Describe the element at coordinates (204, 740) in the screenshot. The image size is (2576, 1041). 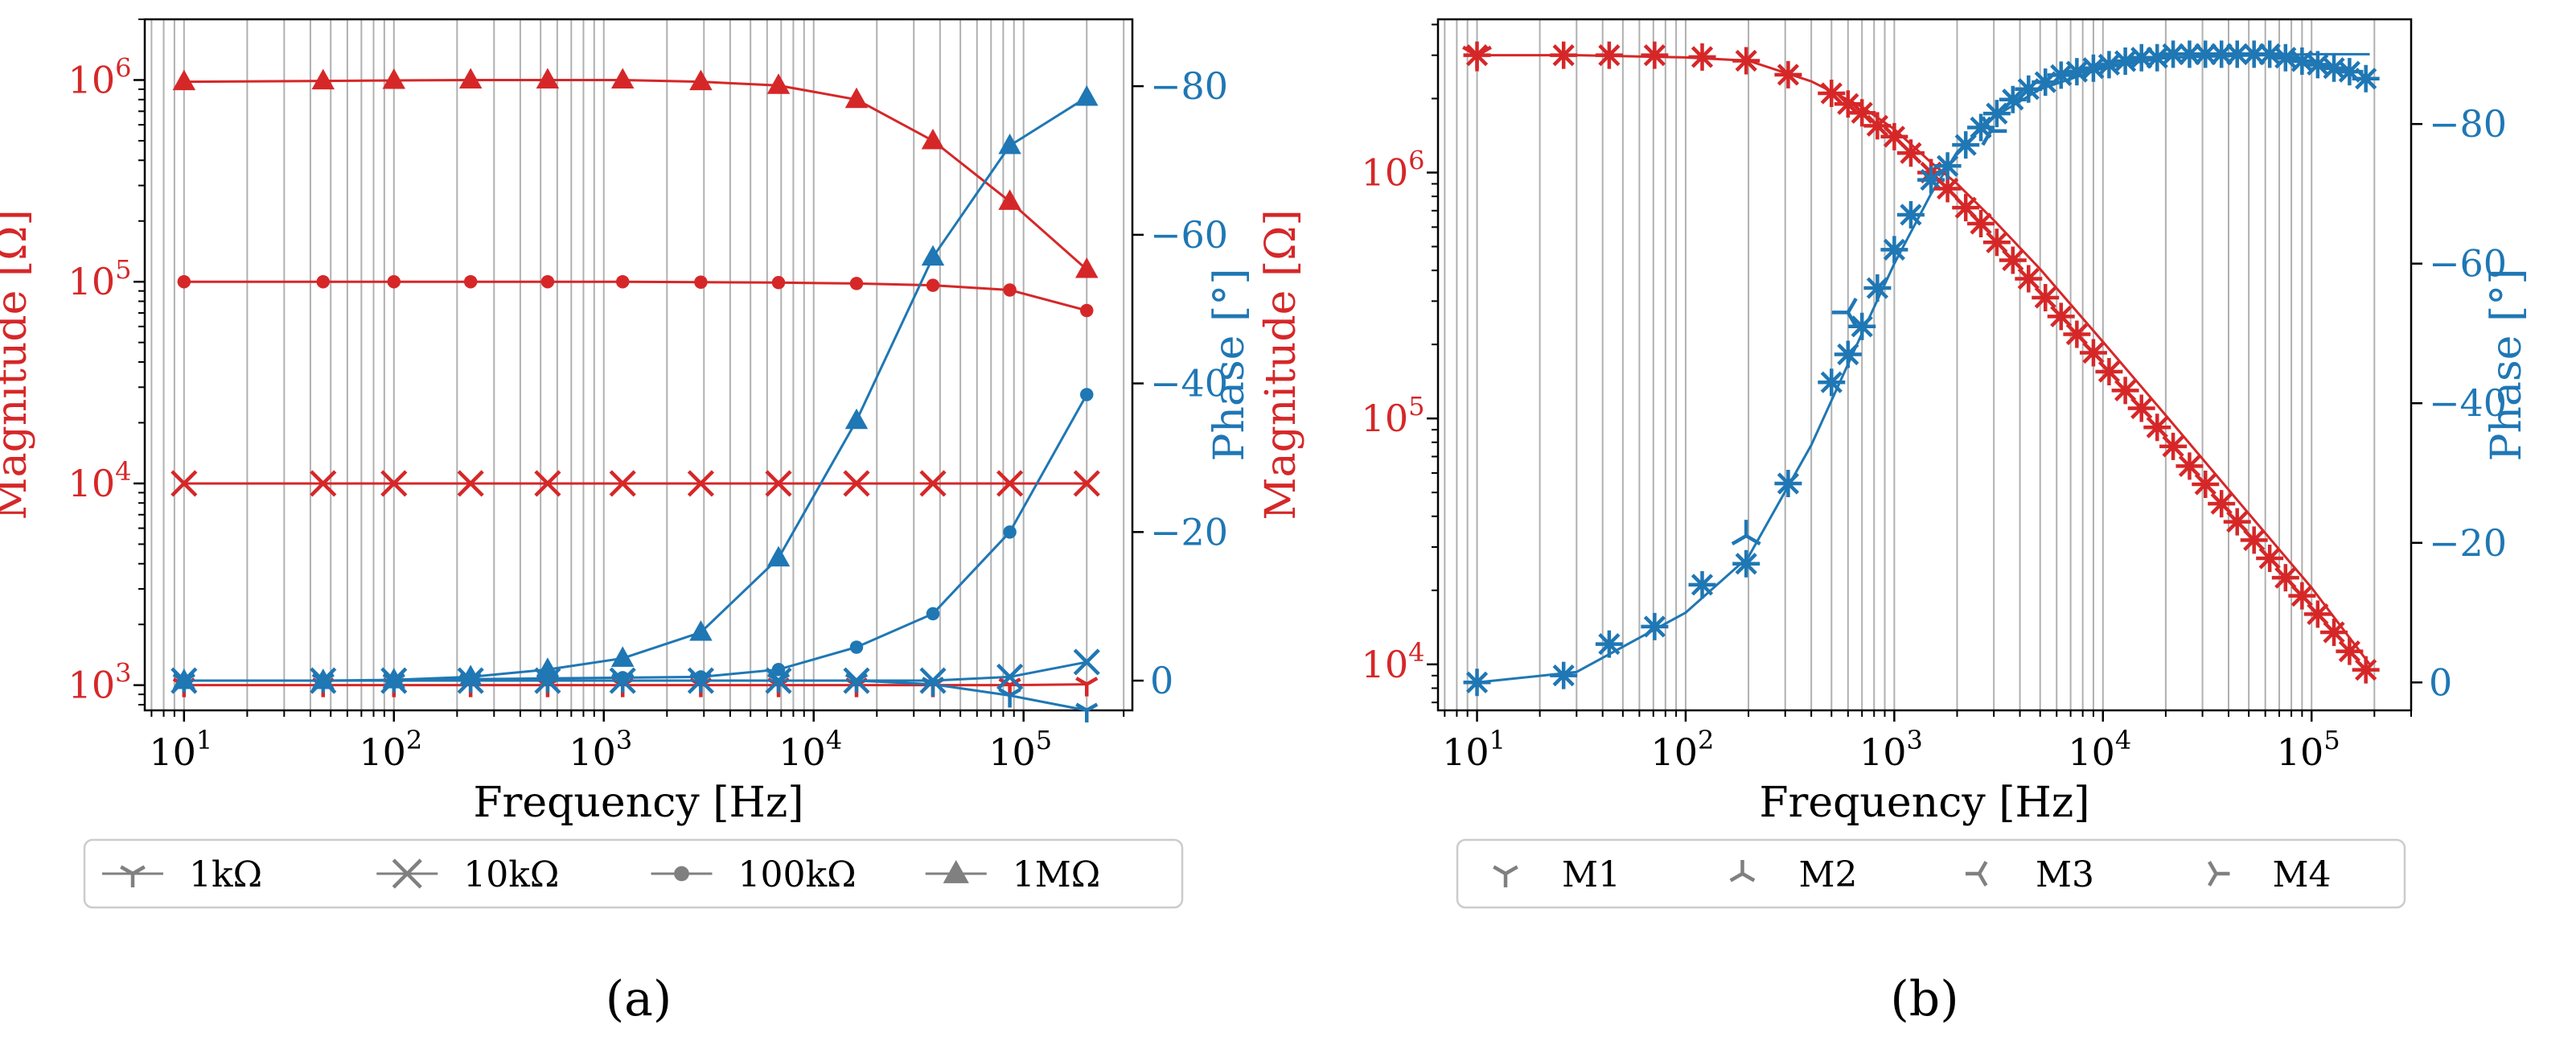
I see `x-tick-label-exp: 1` at that location.